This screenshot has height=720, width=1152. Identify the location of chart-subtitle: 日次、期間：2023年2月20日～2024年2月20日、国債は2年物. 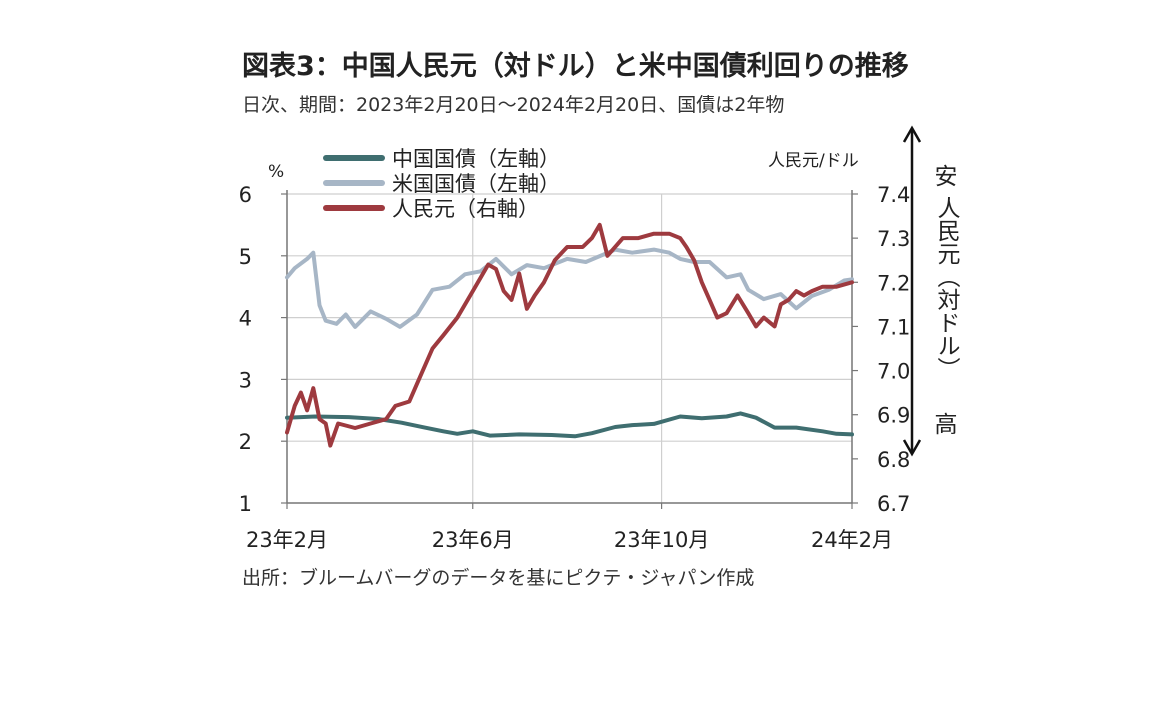
(513, 105).